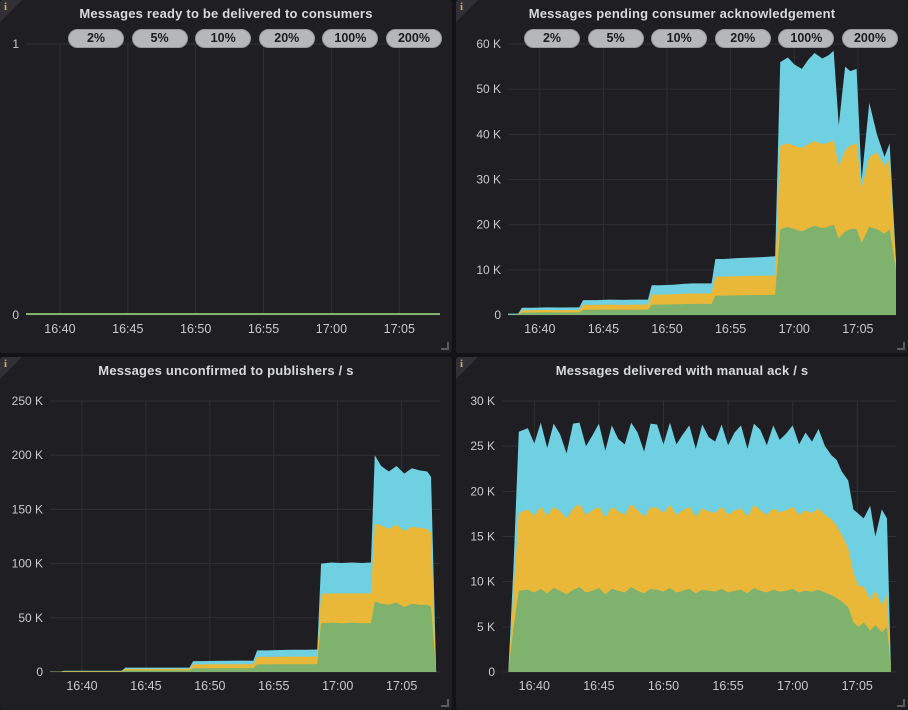 Image resolution: width=908 pixels, height=710 pixels. I want to click on svg-text: 200 K, so click(27, 455).